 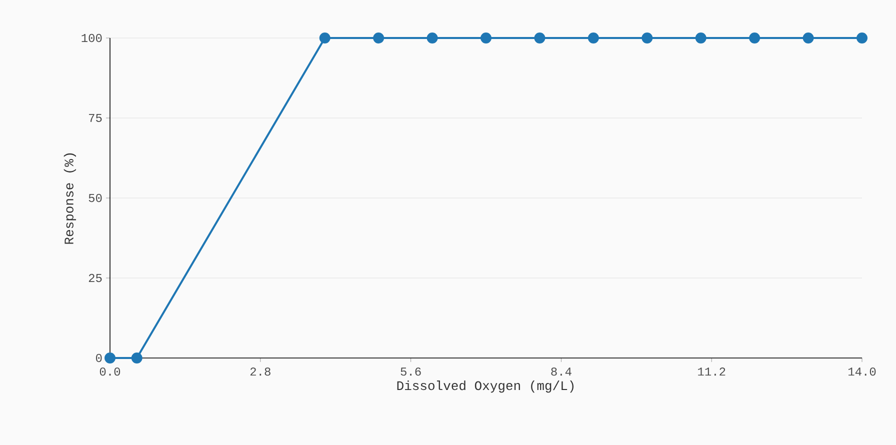 I want to click on x-tick-label: 11.2, so click(x=712, y=372).